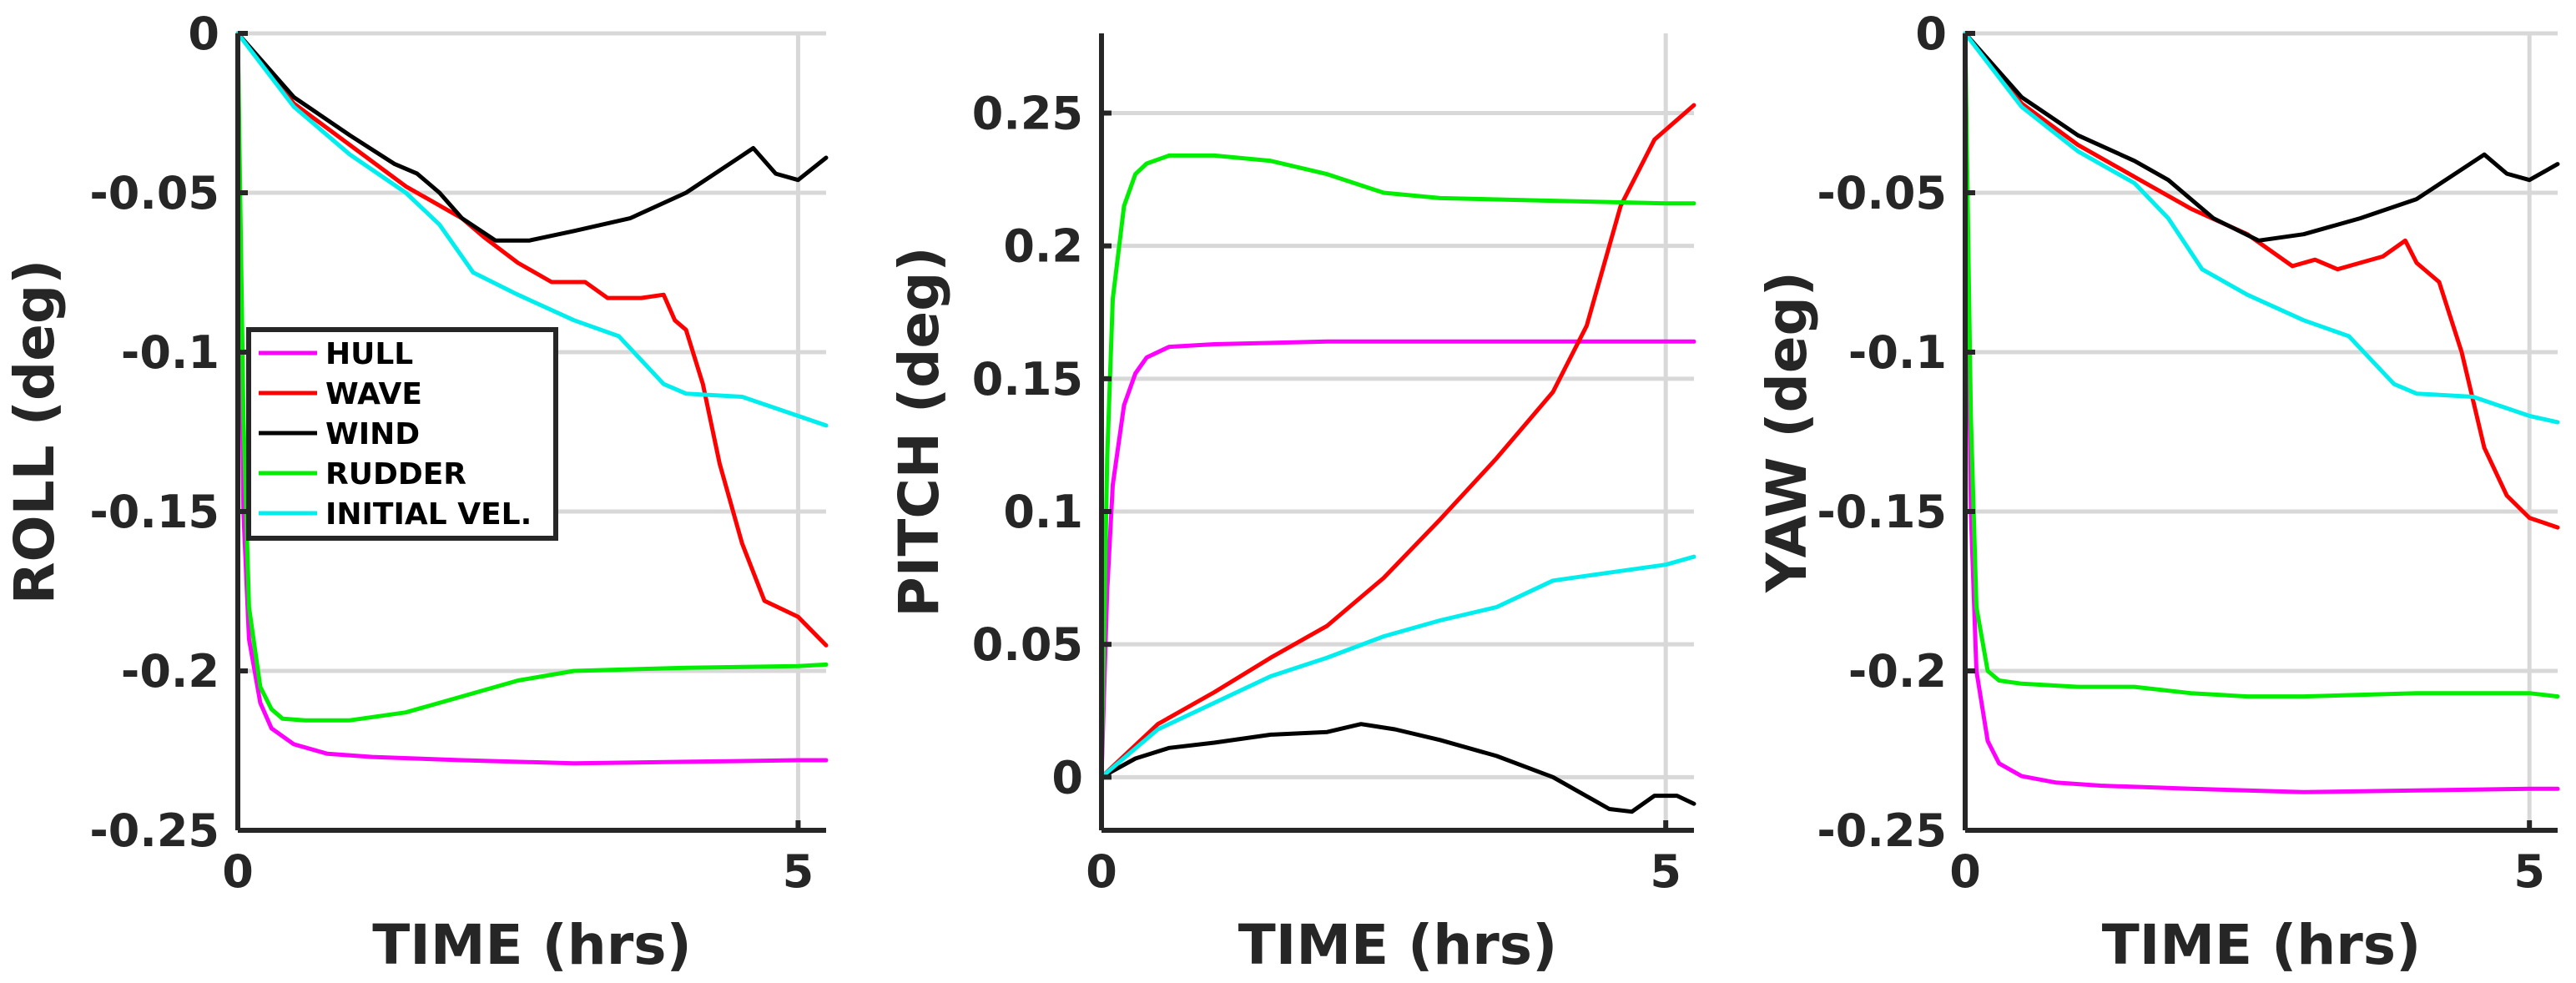 This screenshot has width=2576, height=983. Describe the element at coordinates (1931, 34) in the screenshot. I see `panel-3-ytick-label: 0` at that location.